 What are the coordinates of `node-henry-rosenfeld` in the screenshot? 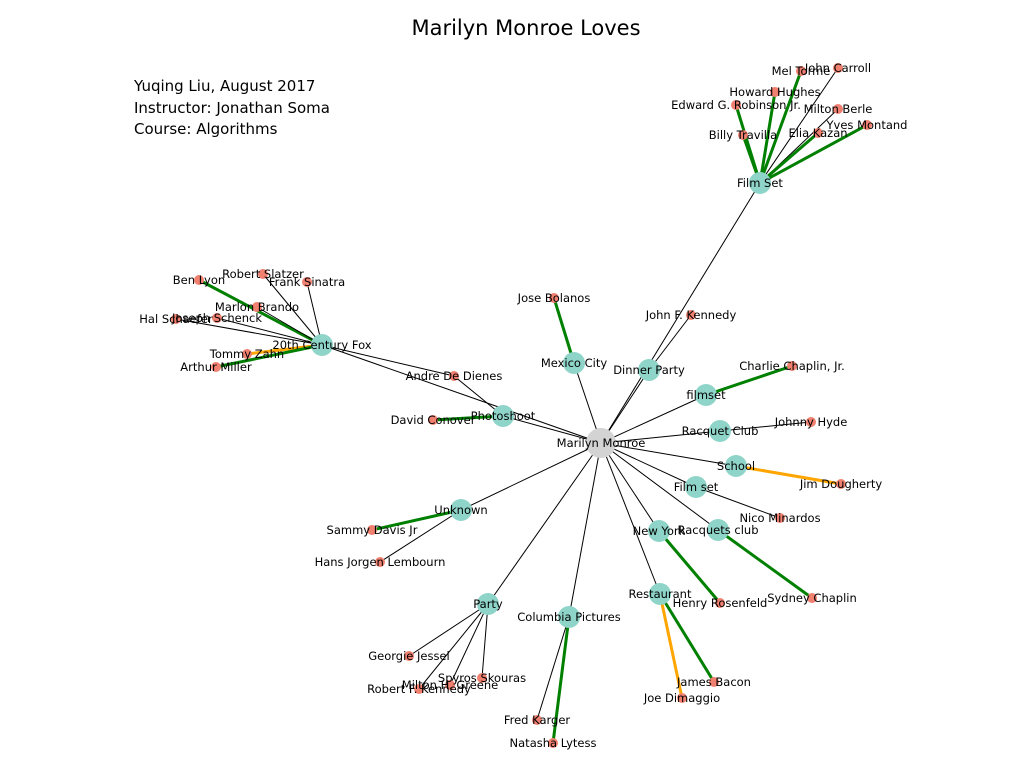 It's located at (720, 603).